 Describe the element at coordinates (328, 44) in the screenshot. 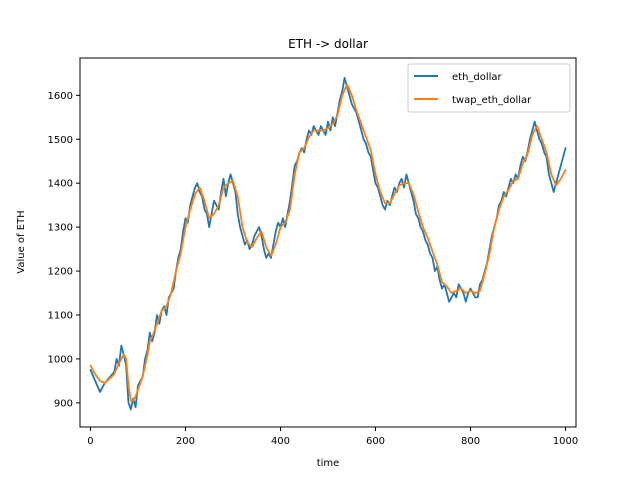

I see `chart-title: ETH -> dollar` at that location.